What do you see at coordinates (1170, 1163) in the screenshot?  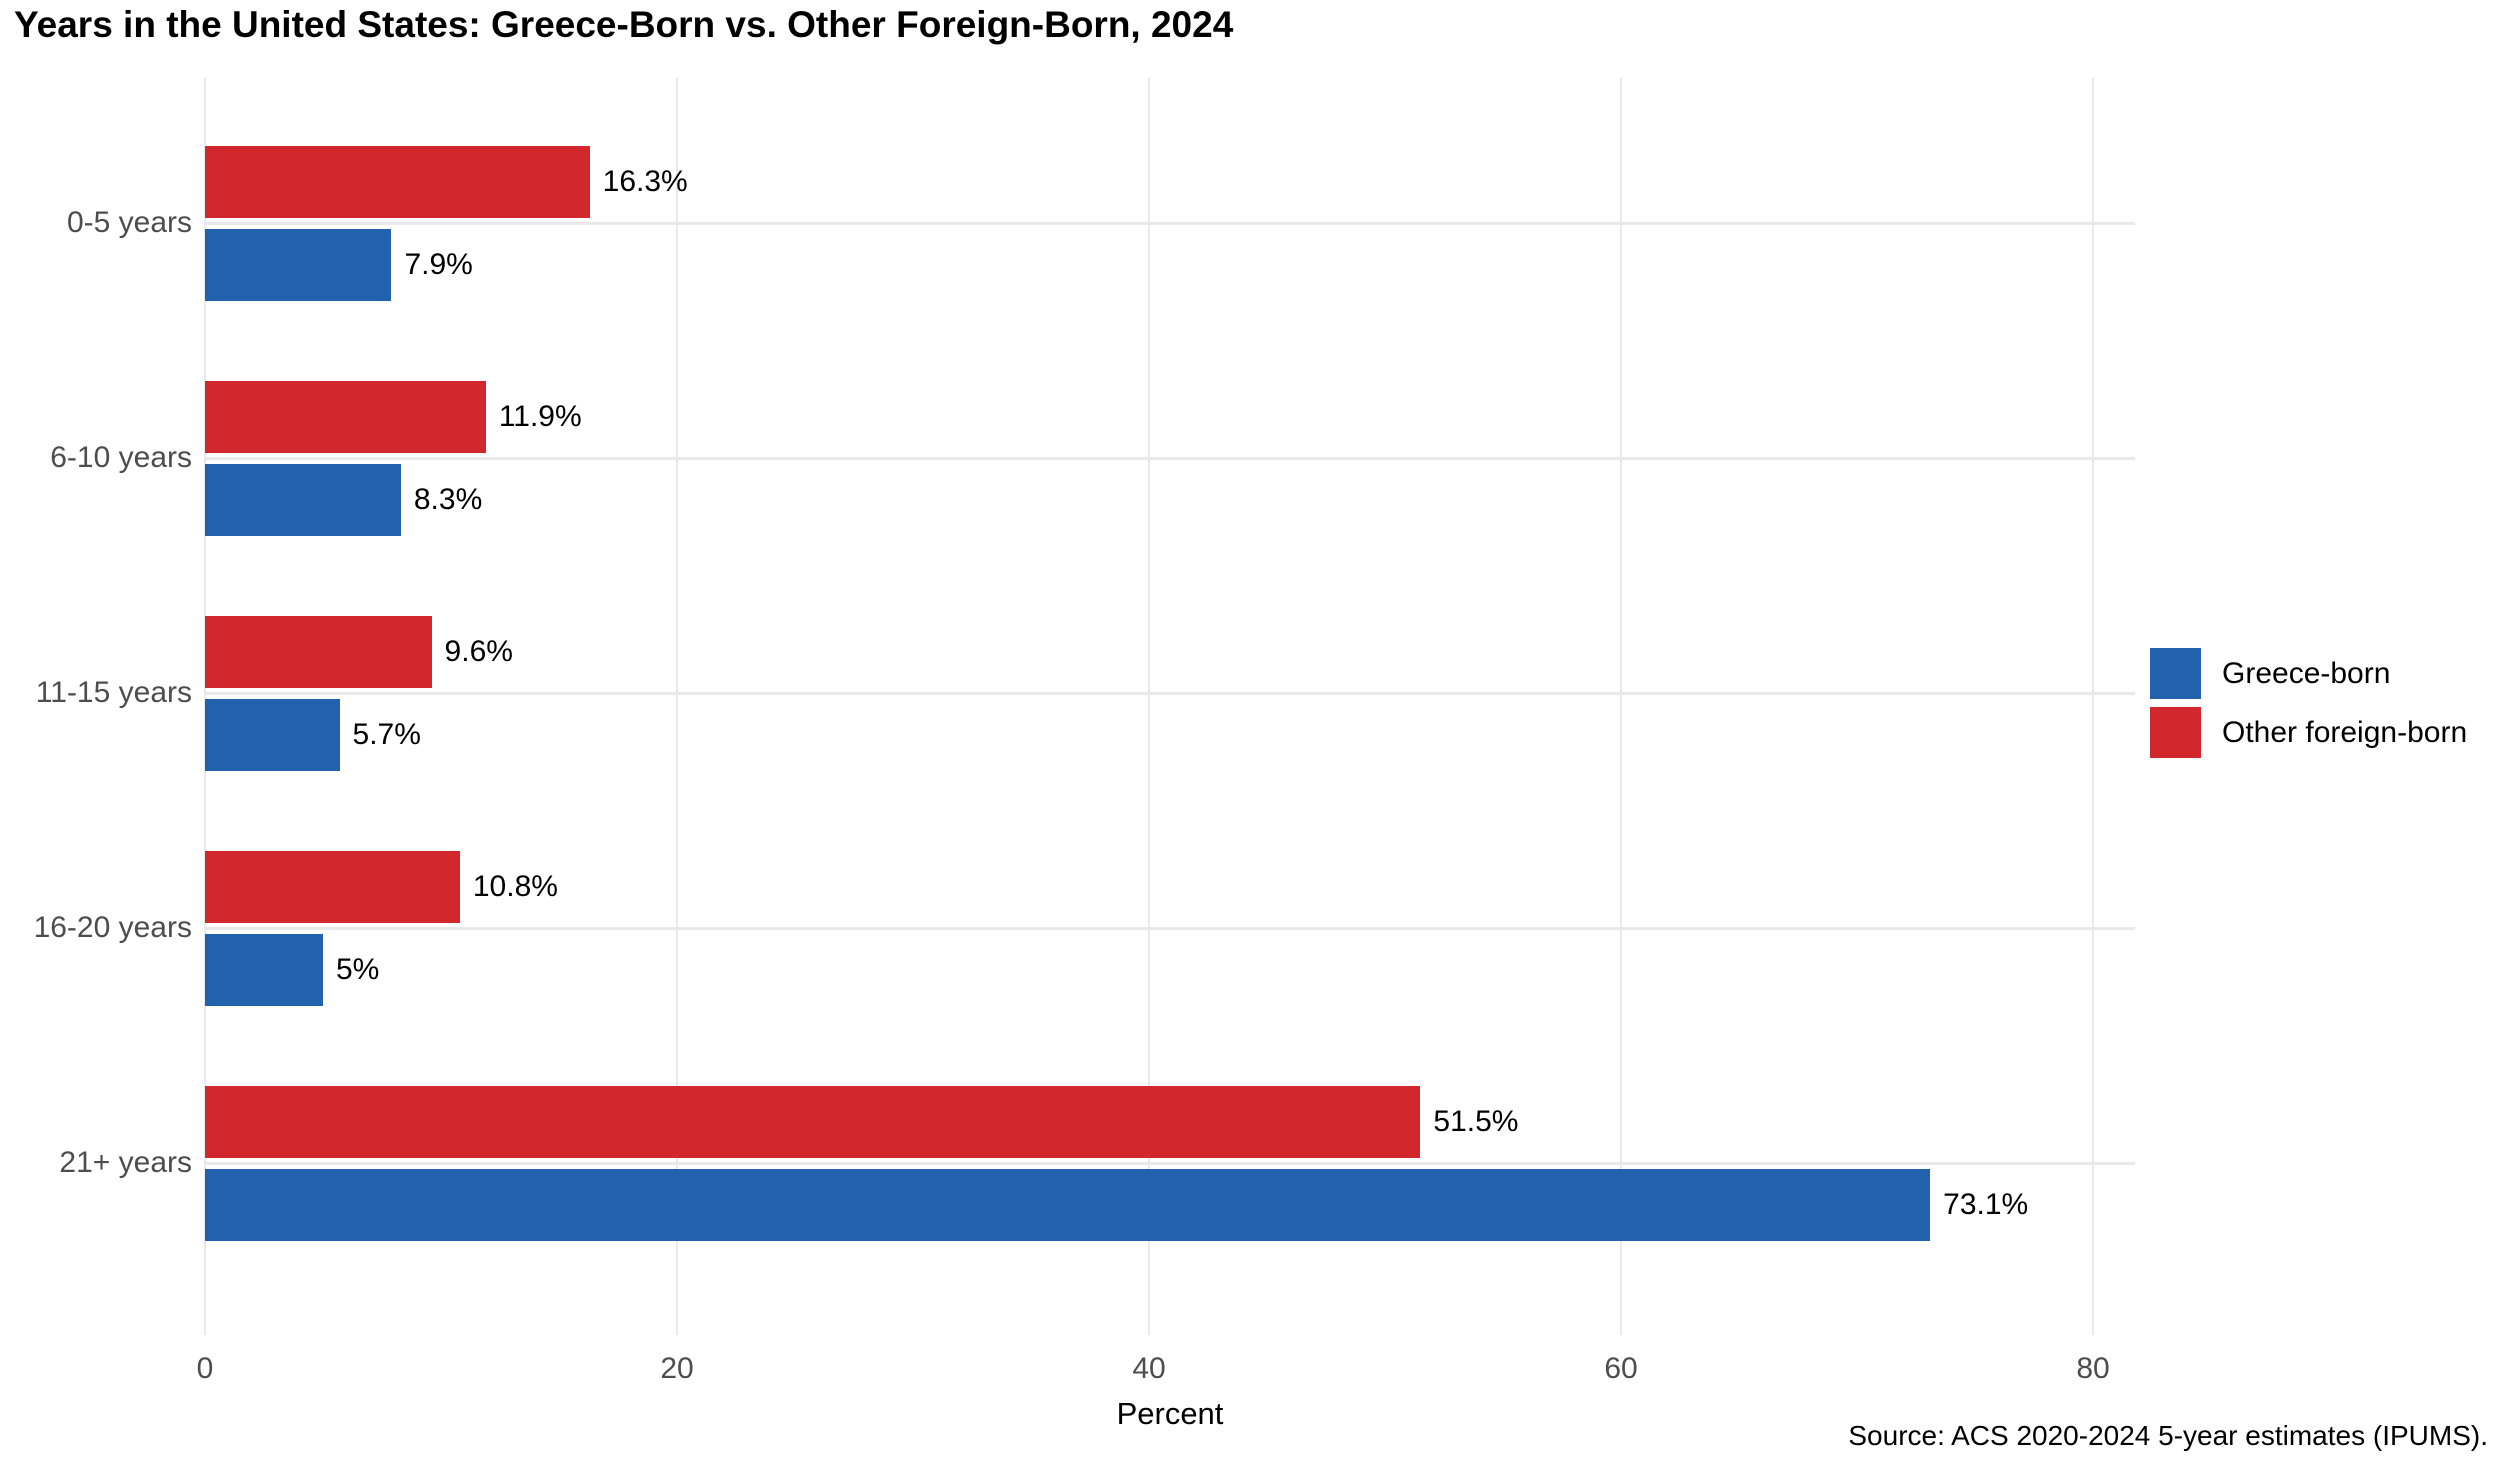 I see `horizontal-gridline-21-years` at bounding box center [1170, 1163].